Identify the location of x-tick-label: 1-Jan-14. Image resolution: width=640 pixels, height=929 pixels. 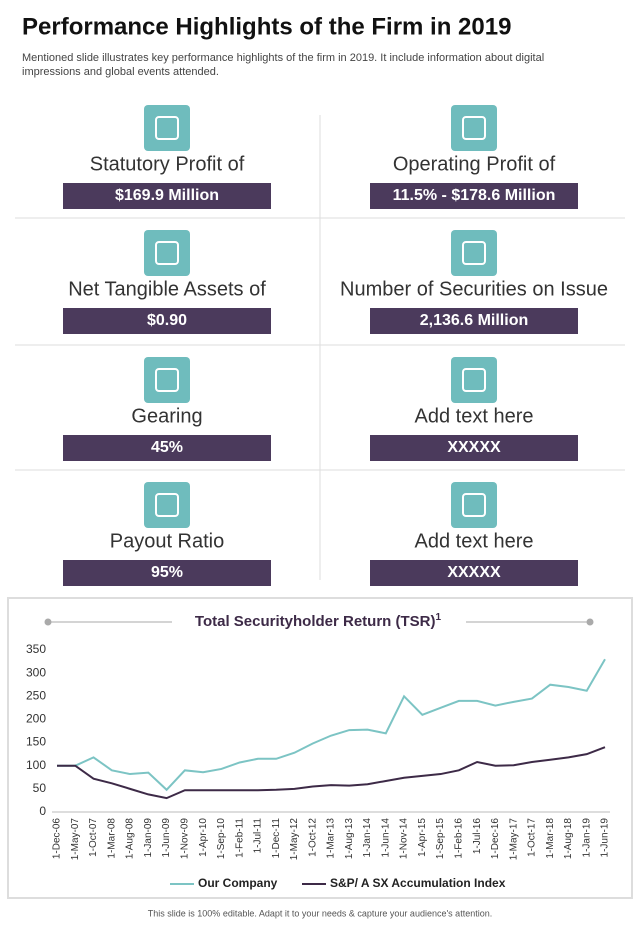
(367, 838).